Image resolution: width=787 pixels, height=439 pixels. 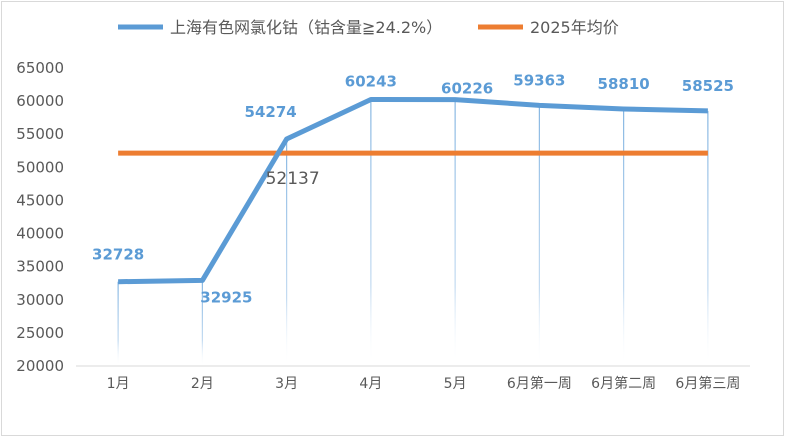 What do you see at coordinates (40, 267) in the screenshot?
I see `y-tick-label: 35000` at bounding box center [40, 267].